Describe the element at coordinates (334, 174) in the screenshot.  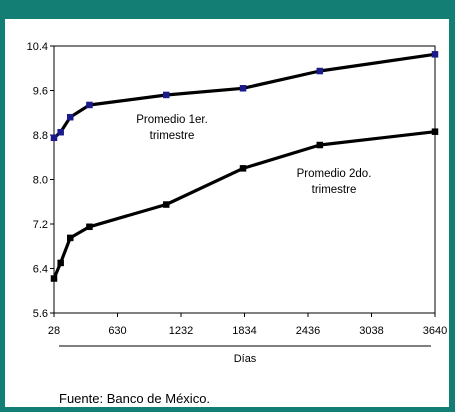
I see `series-2-label: Promedio 2do.` at that location.